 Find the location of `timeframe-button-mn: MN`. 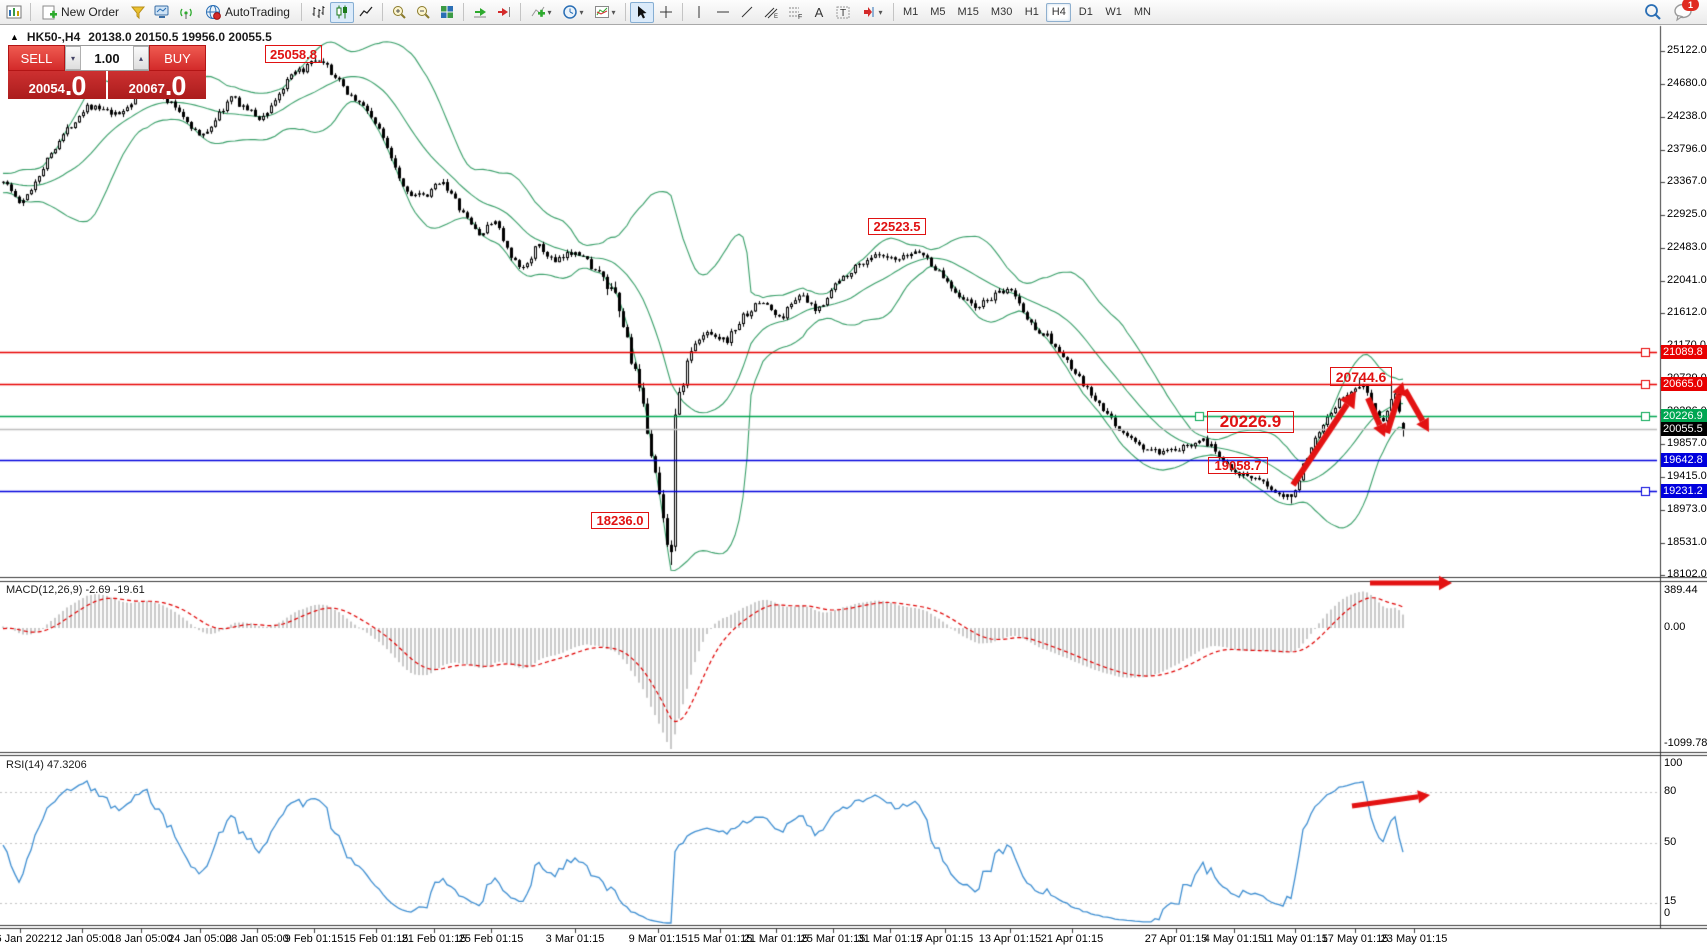

timeframe-button-mn: MN is located at coordinates (1142, 12).